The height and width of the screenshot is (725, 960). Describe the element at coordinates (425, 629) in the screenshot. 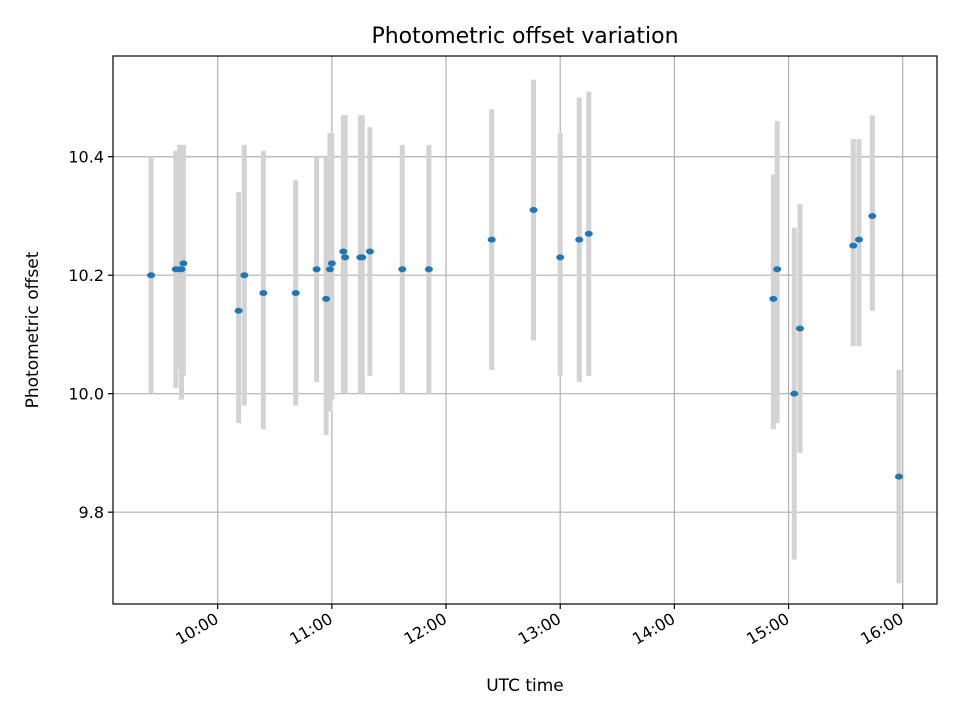

I see `x-tick-label: 12:00` at that location.